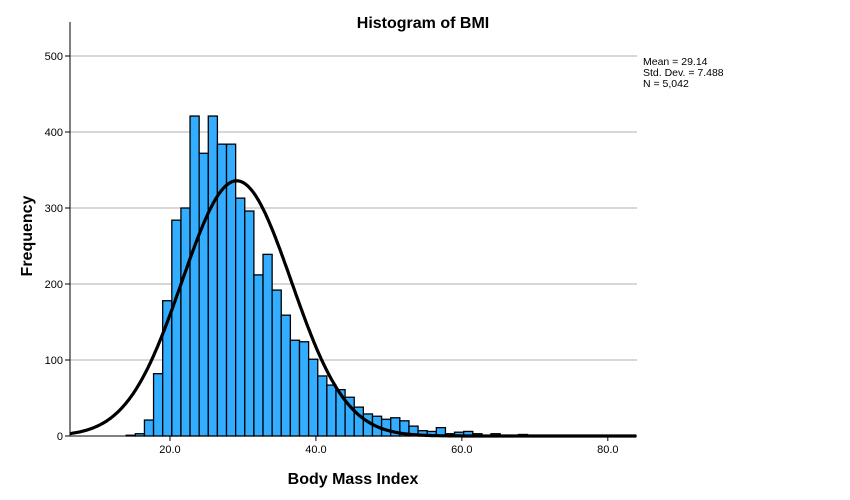  I want to click on chart-title: Histogram of BMI, so click(423, 23).